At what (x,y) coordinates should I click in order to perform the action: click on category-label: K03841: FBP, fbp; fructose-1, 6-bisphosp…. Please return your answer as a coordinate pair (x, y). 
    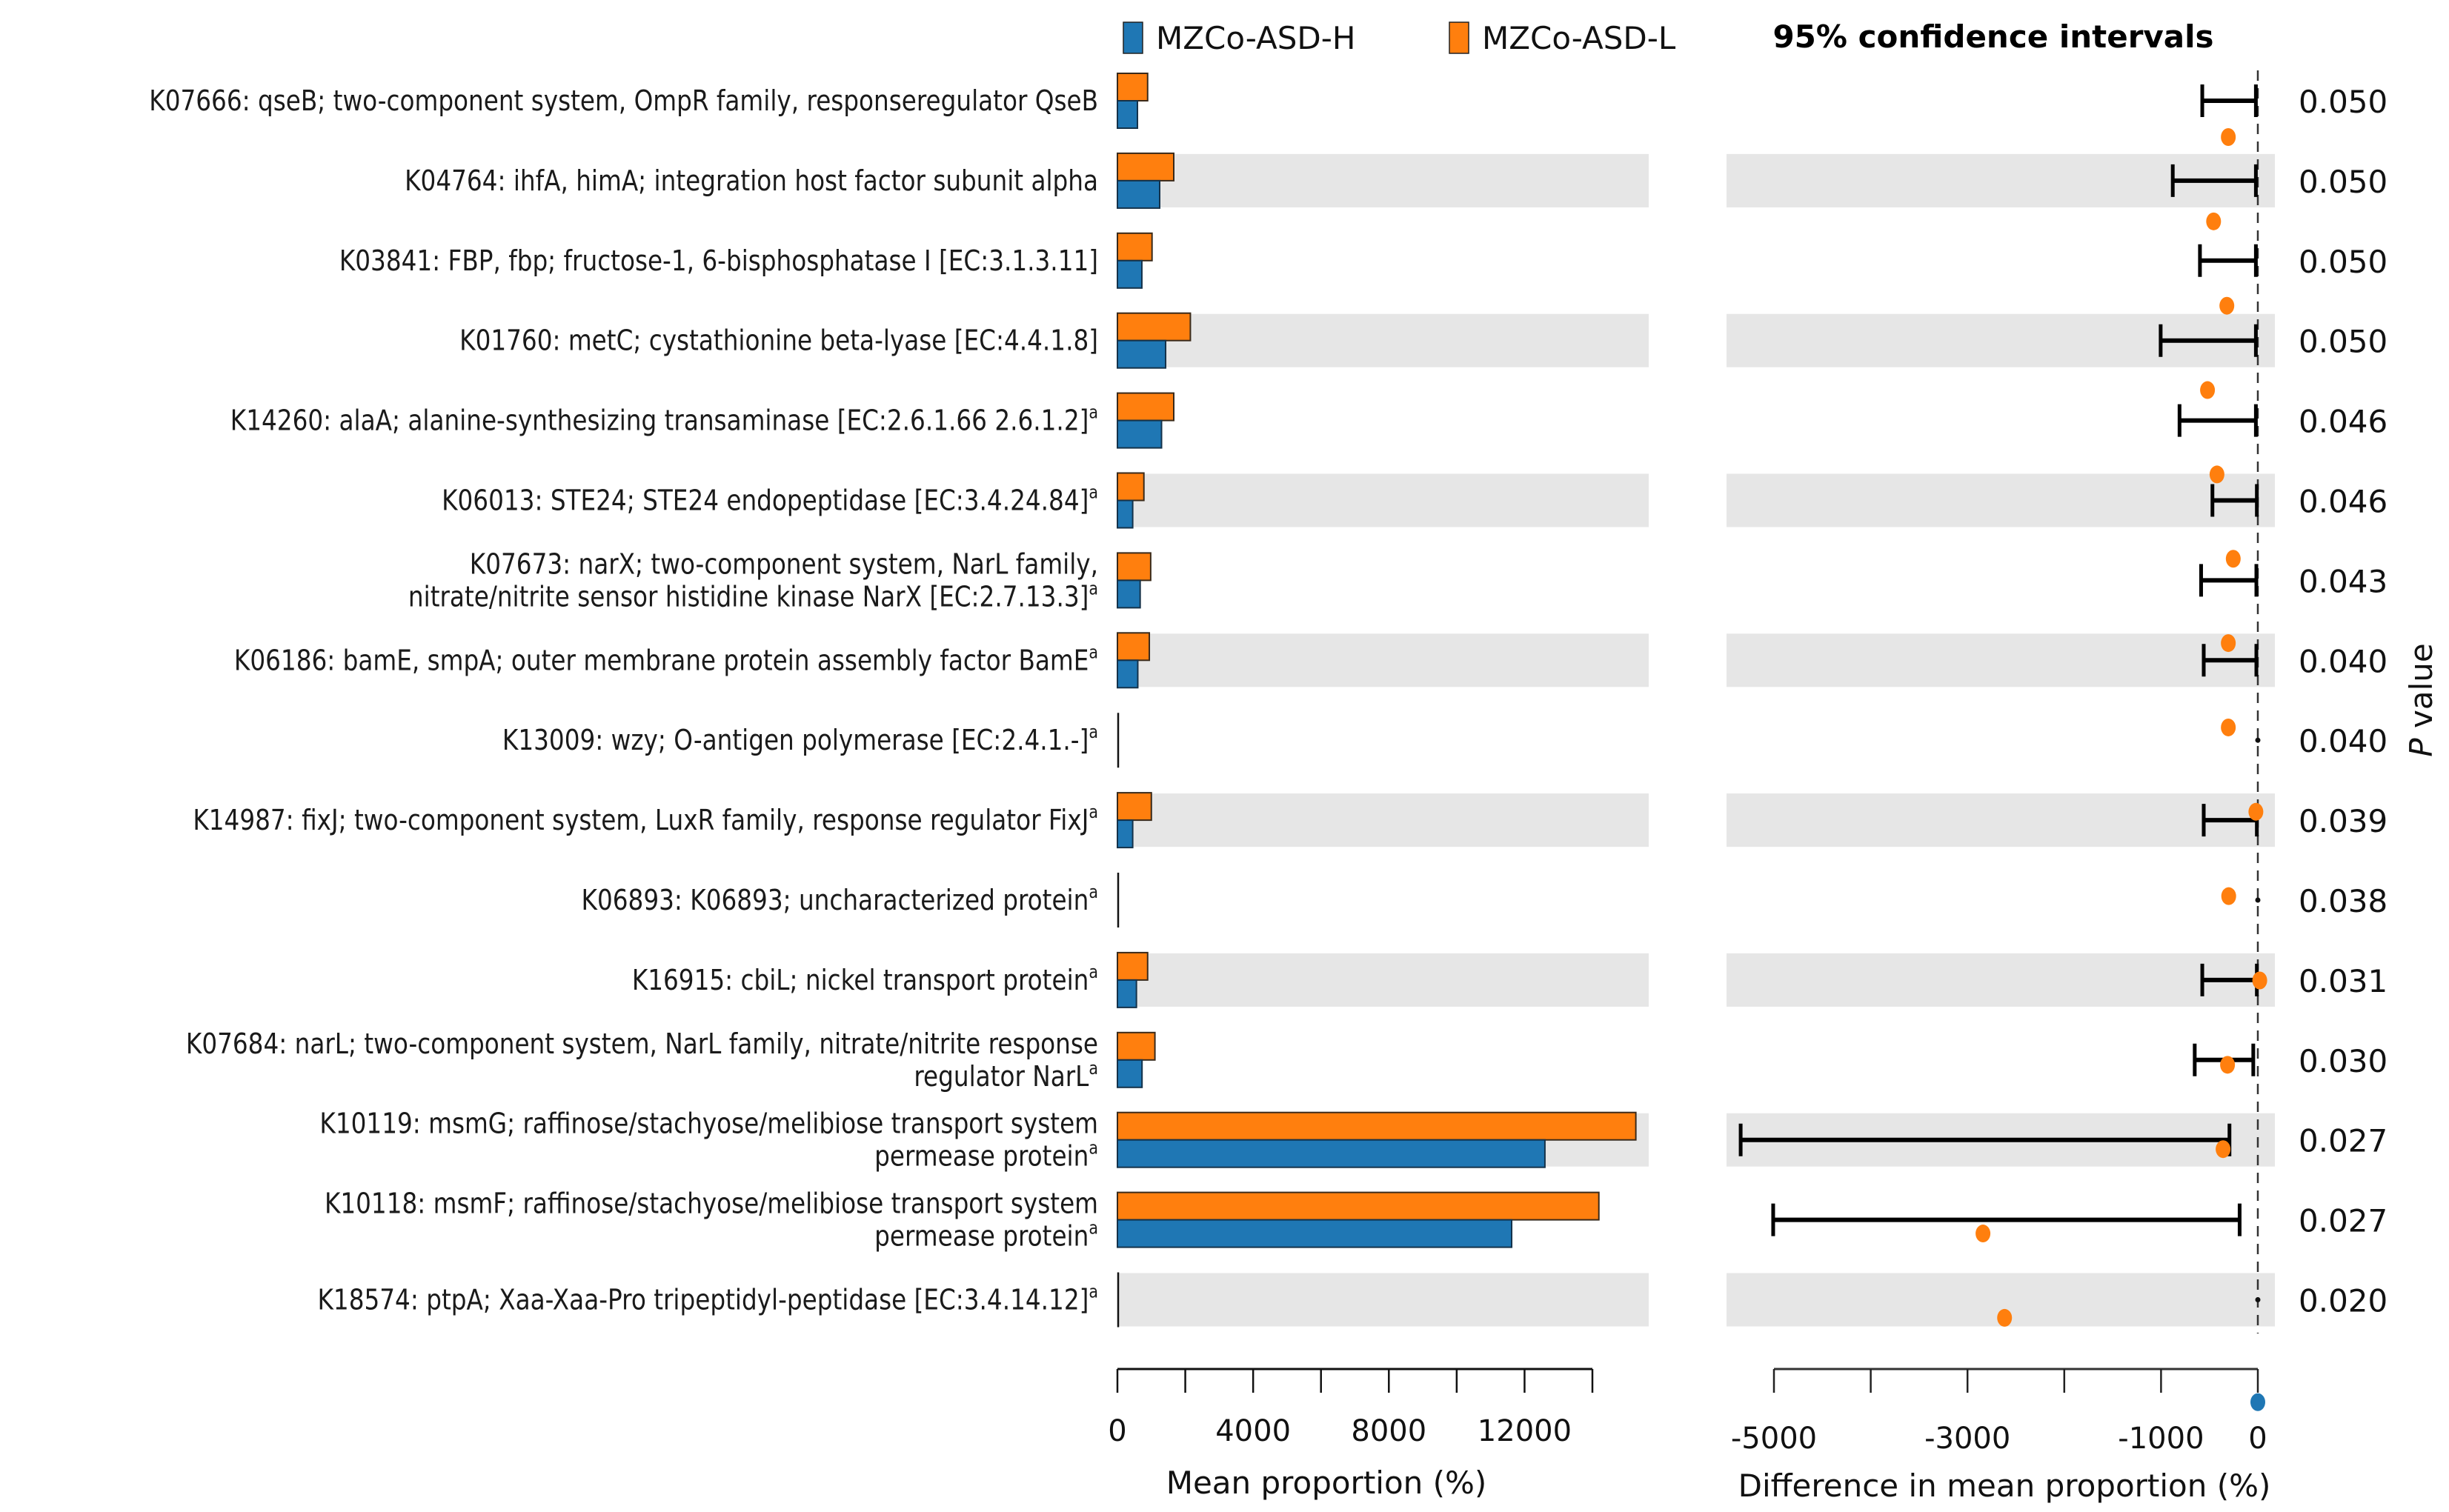
    Looking at the image, I should click on (718, 260).